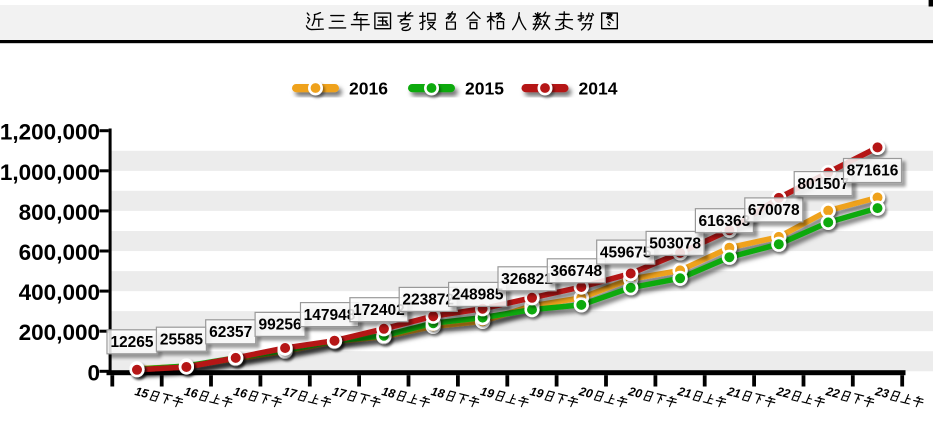 The image size is (933, 432). I want to click on svg-text: 223872, so click(428, 300).